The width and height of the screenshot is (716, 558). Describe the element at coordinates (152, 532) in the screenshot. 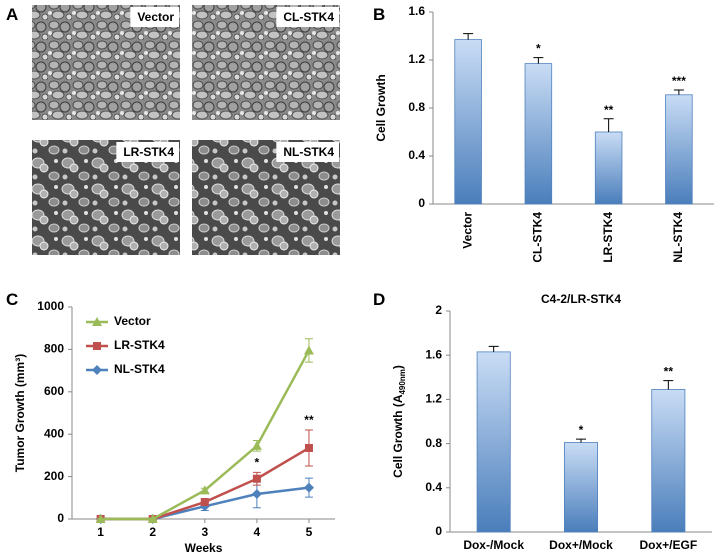

I see `x-tick-label: 2` at that location.